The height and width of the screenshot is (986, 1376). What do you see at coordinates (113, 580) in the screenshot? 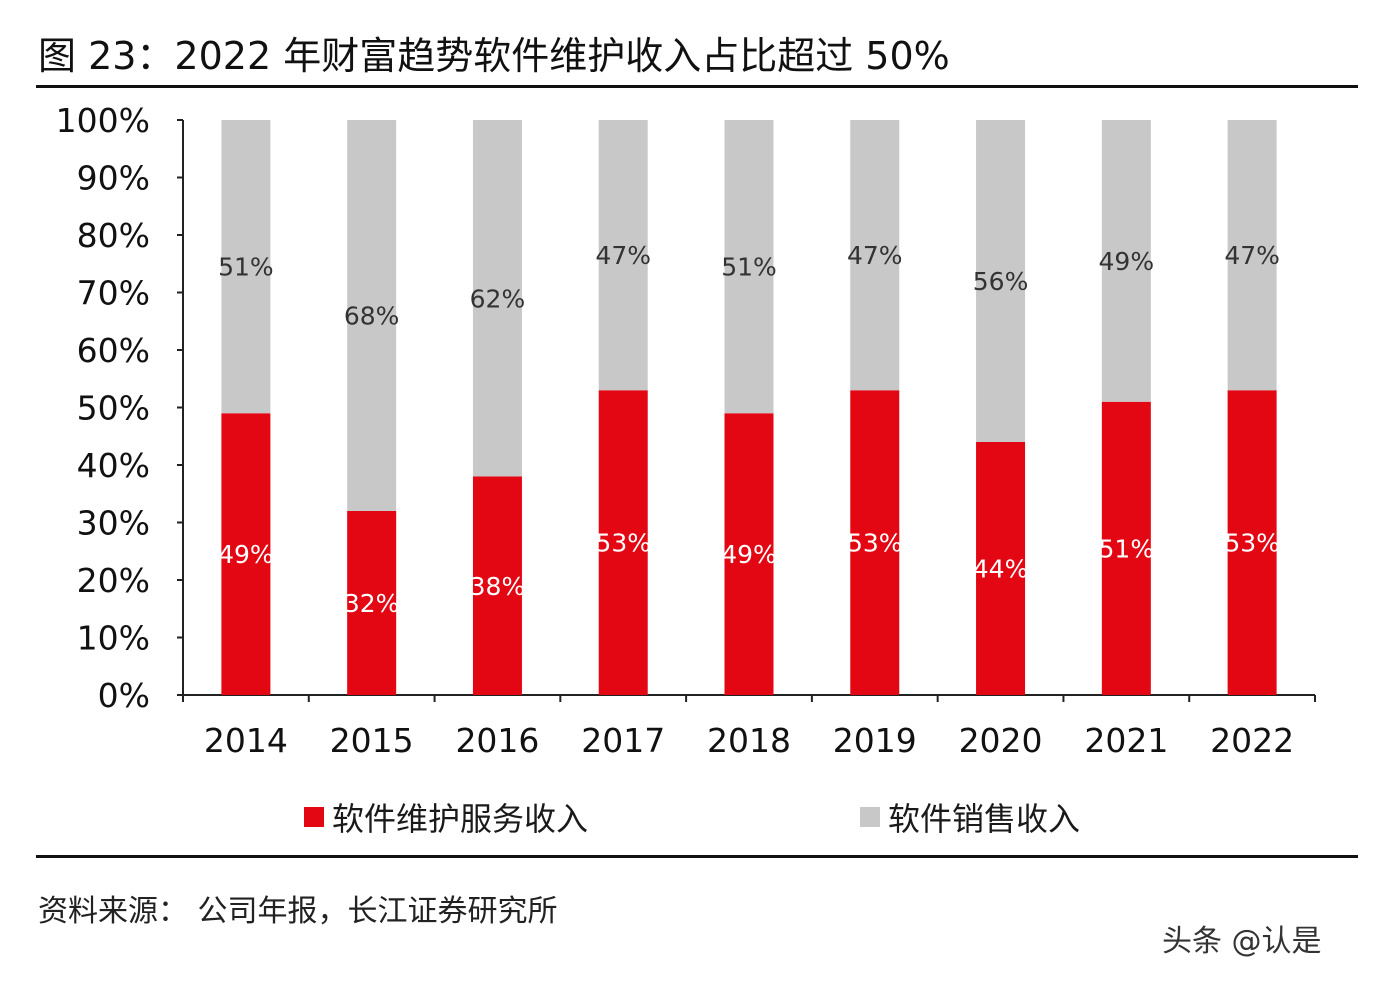
I see `y-tick-label: 20%` at bounding box center [113, 580].